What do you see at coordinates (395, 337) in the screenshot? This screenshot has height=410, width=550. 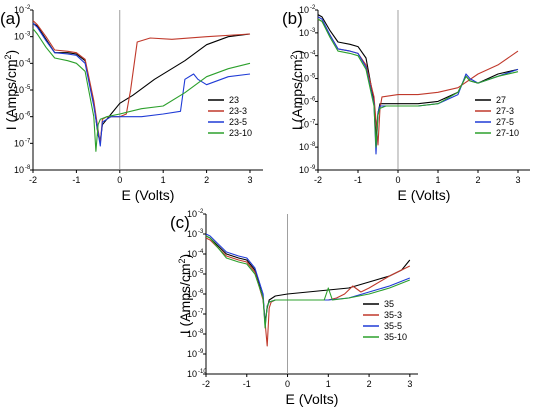 I see `legend-label: 35-10` at bounding box center [395, 337].